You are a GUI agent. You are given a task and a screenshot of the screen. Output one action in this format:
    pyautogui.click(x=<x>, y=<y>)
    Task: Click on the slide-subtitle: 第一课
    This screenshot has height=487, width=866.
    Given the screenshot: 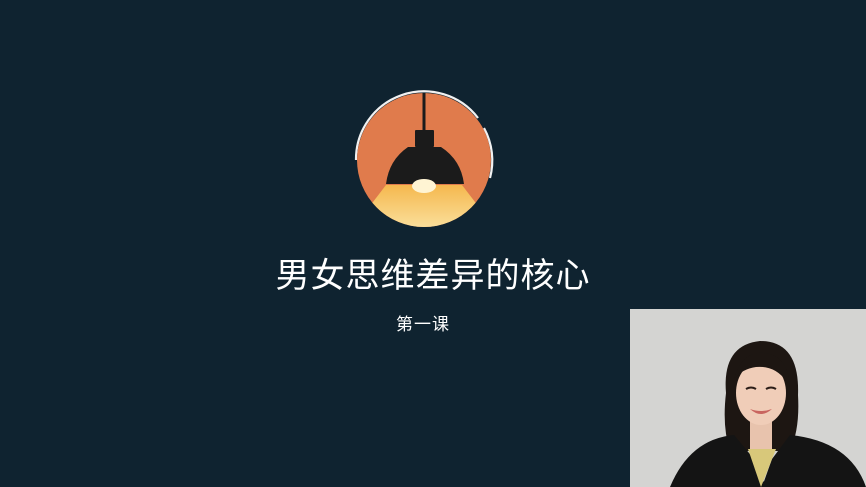 What is the action you would take?
    pyautogui.click(x=423, y=325)
    